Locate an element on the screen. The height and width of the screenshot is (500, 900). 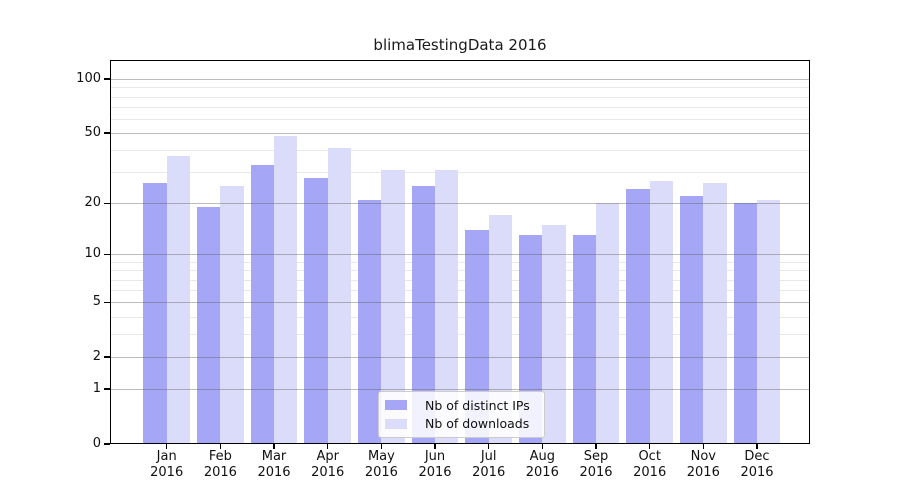
x-tick-mark-apr is located at coordinates (327, 446).